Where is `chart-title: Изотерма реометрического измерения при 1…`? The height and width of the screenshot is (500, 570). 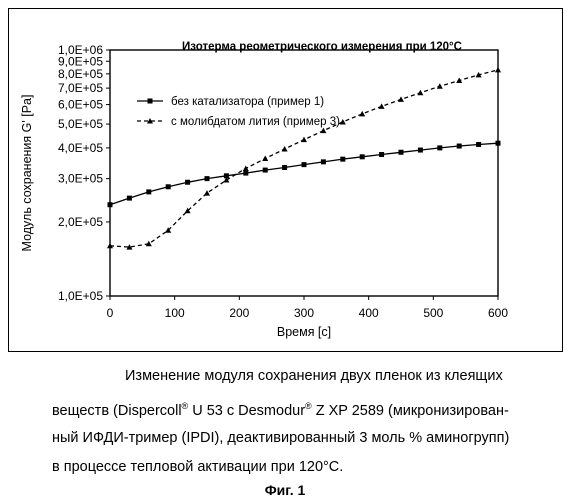
chart-title: Изотерма реометрического измерения при 1… is located at coordinates (322, 47).